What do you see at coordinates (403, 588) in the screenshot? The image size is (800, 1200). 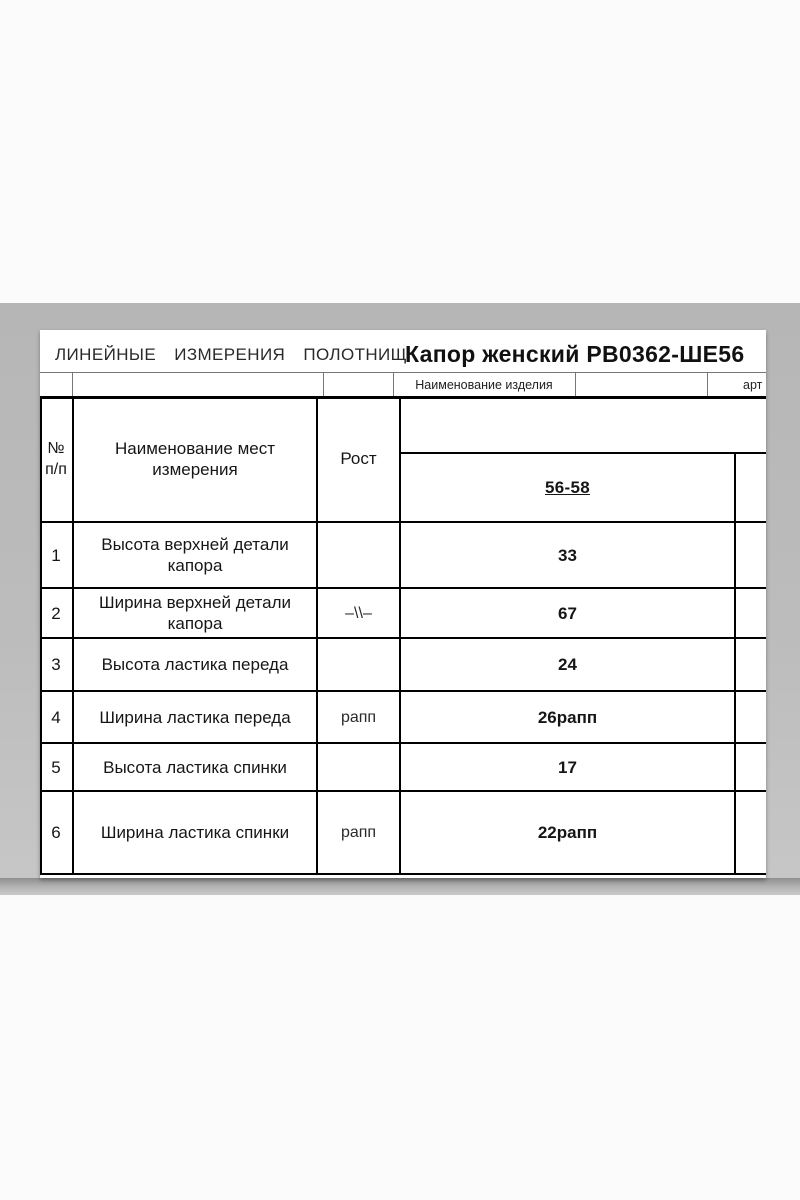 I see `row-1-bottom-border` at bounding box center [403, 588].